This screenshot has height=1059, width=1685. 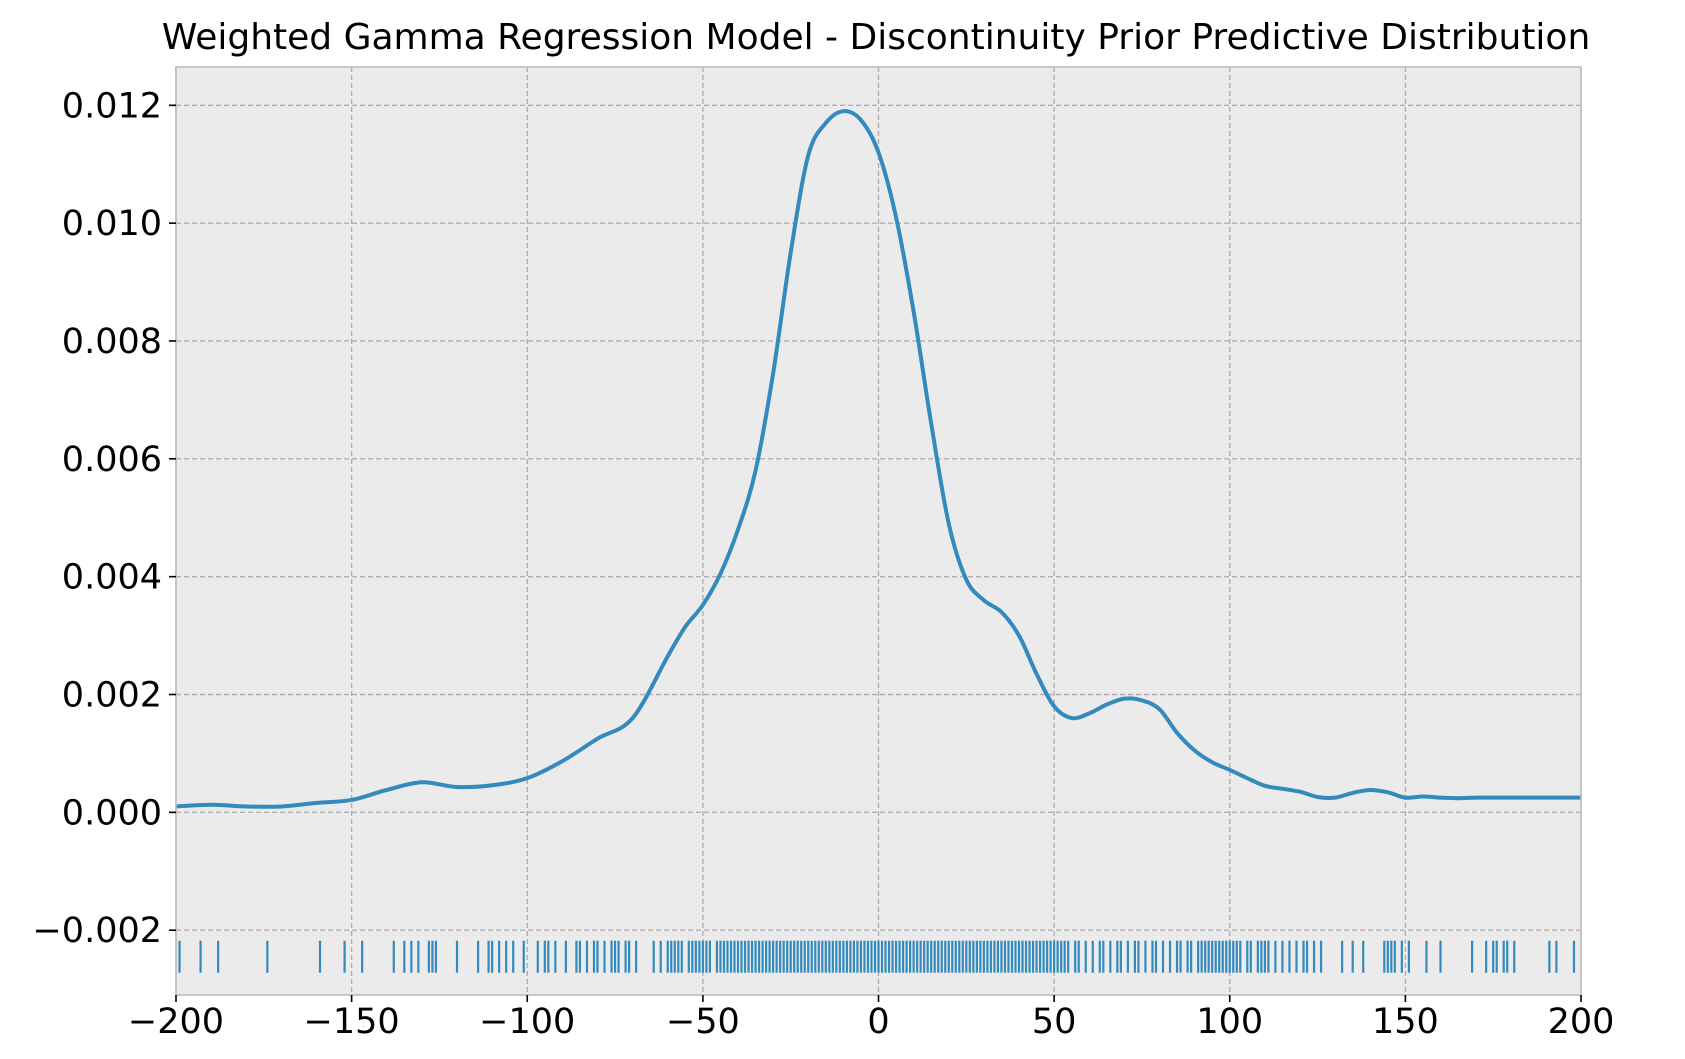 I want to click on x-tick-label: 100, so click(x=1229, y=1022).